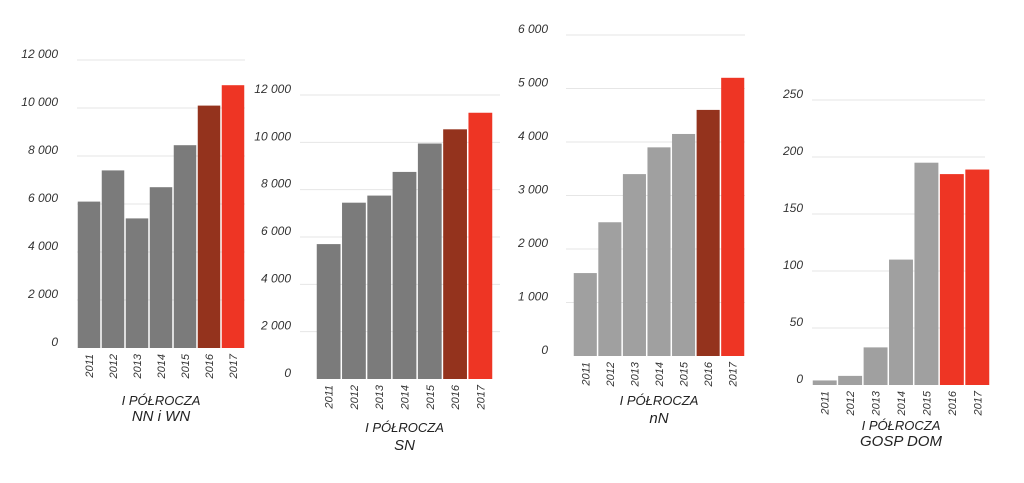 The image size is (1024, 483). I want to click on y-tick-label: 5 000, so click(533, 83).